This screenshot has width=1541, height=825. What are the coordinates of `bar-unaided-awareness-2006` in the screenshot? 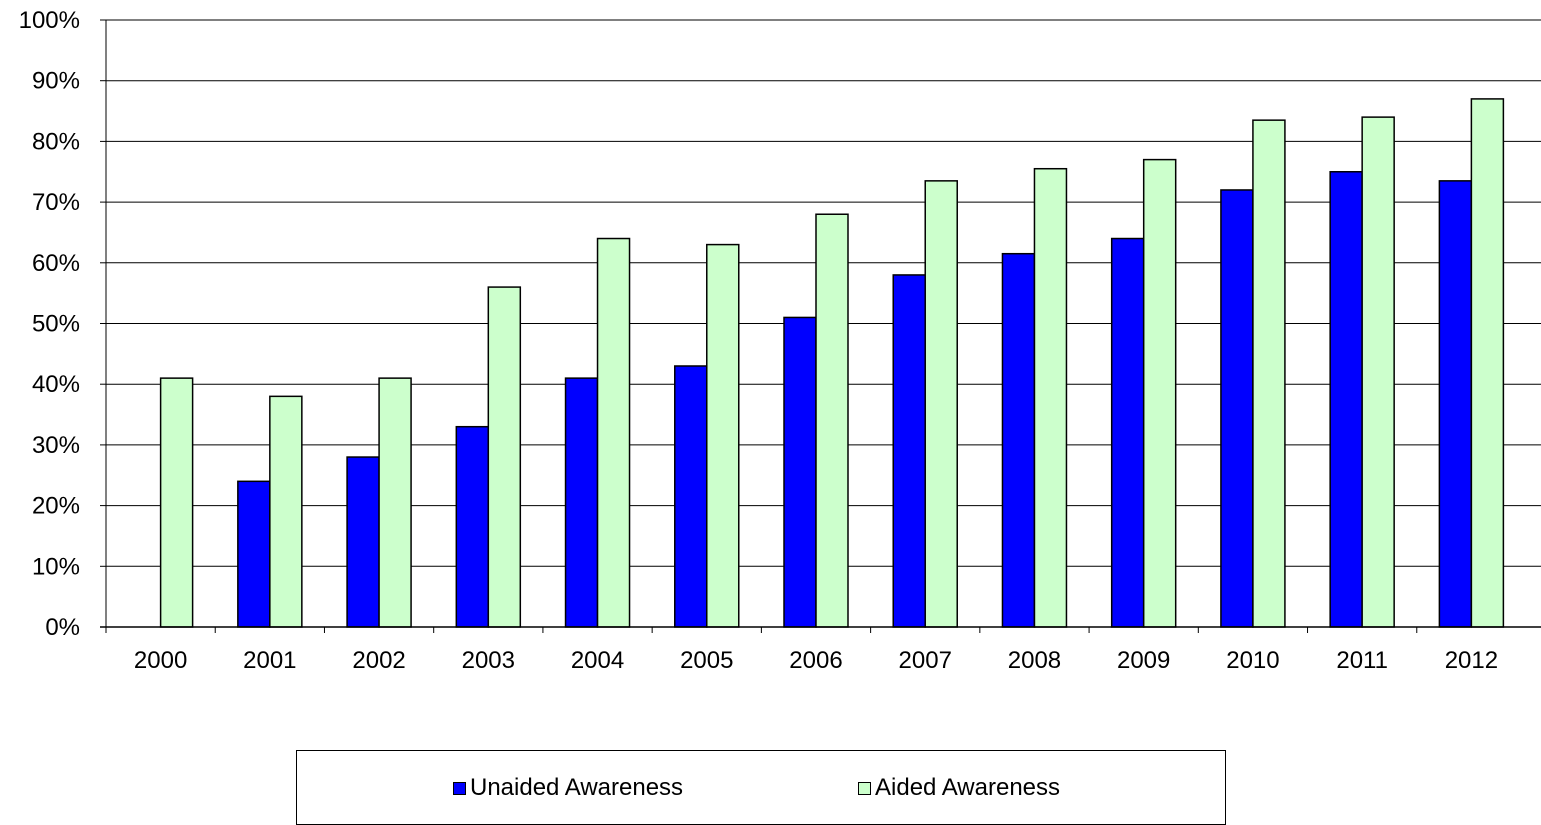 It's located at (800, 472).